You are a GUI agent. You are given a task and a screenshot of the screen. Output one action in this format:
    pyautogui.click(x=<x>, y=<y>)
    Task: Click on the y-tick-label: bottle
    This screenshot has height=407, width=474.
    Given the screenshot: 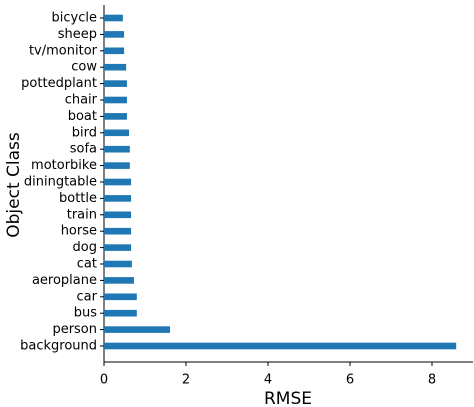 What is the action you would take?
    pyautogui.click(x=78, y=198)
    